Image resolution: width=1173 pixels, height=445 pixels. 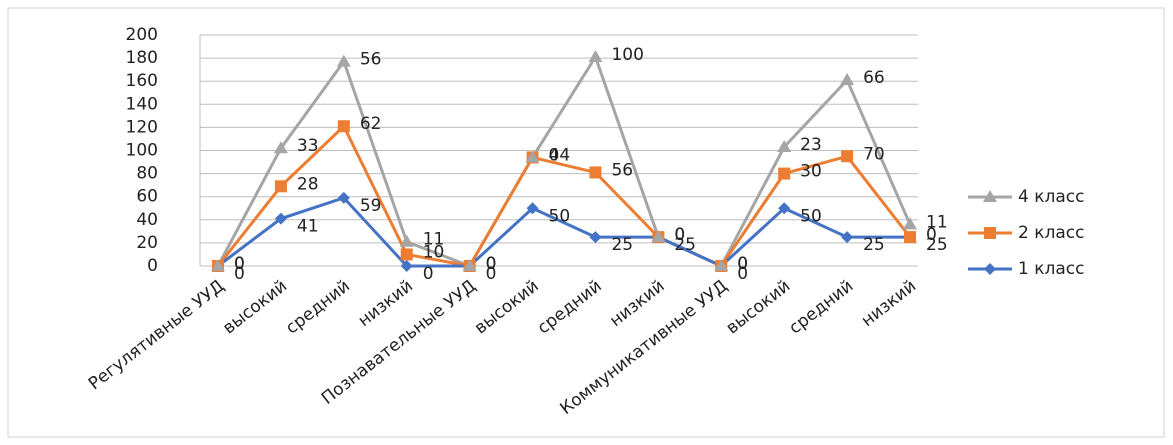 I want to click on y-tick-label: 100, so click(x=142, y=151).